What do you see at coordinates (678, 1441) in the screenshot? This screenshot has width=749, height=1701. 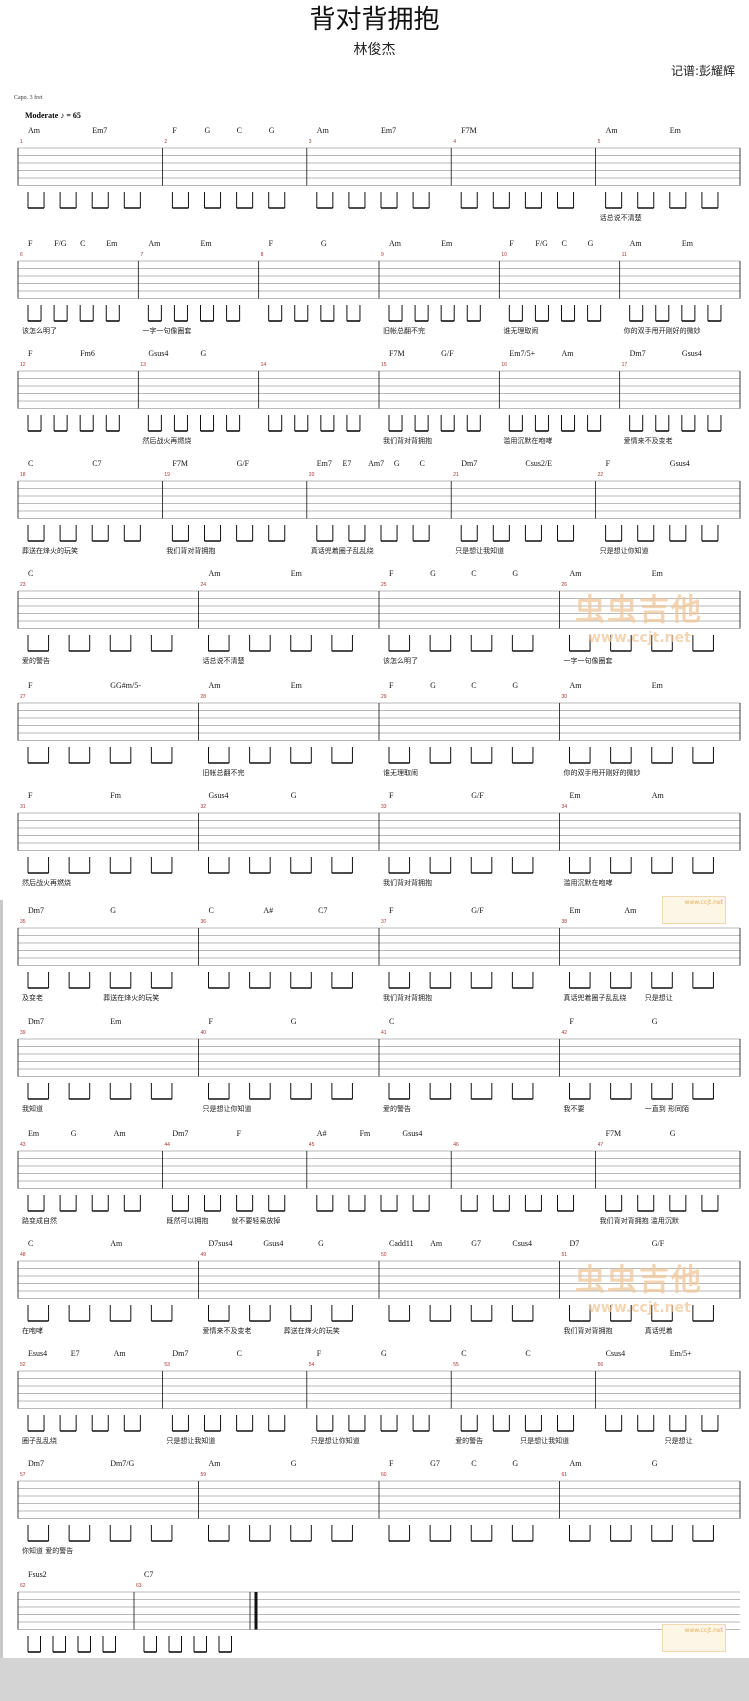 I see `lyric-line: 只是想让` at bounding box center [678, 1441].